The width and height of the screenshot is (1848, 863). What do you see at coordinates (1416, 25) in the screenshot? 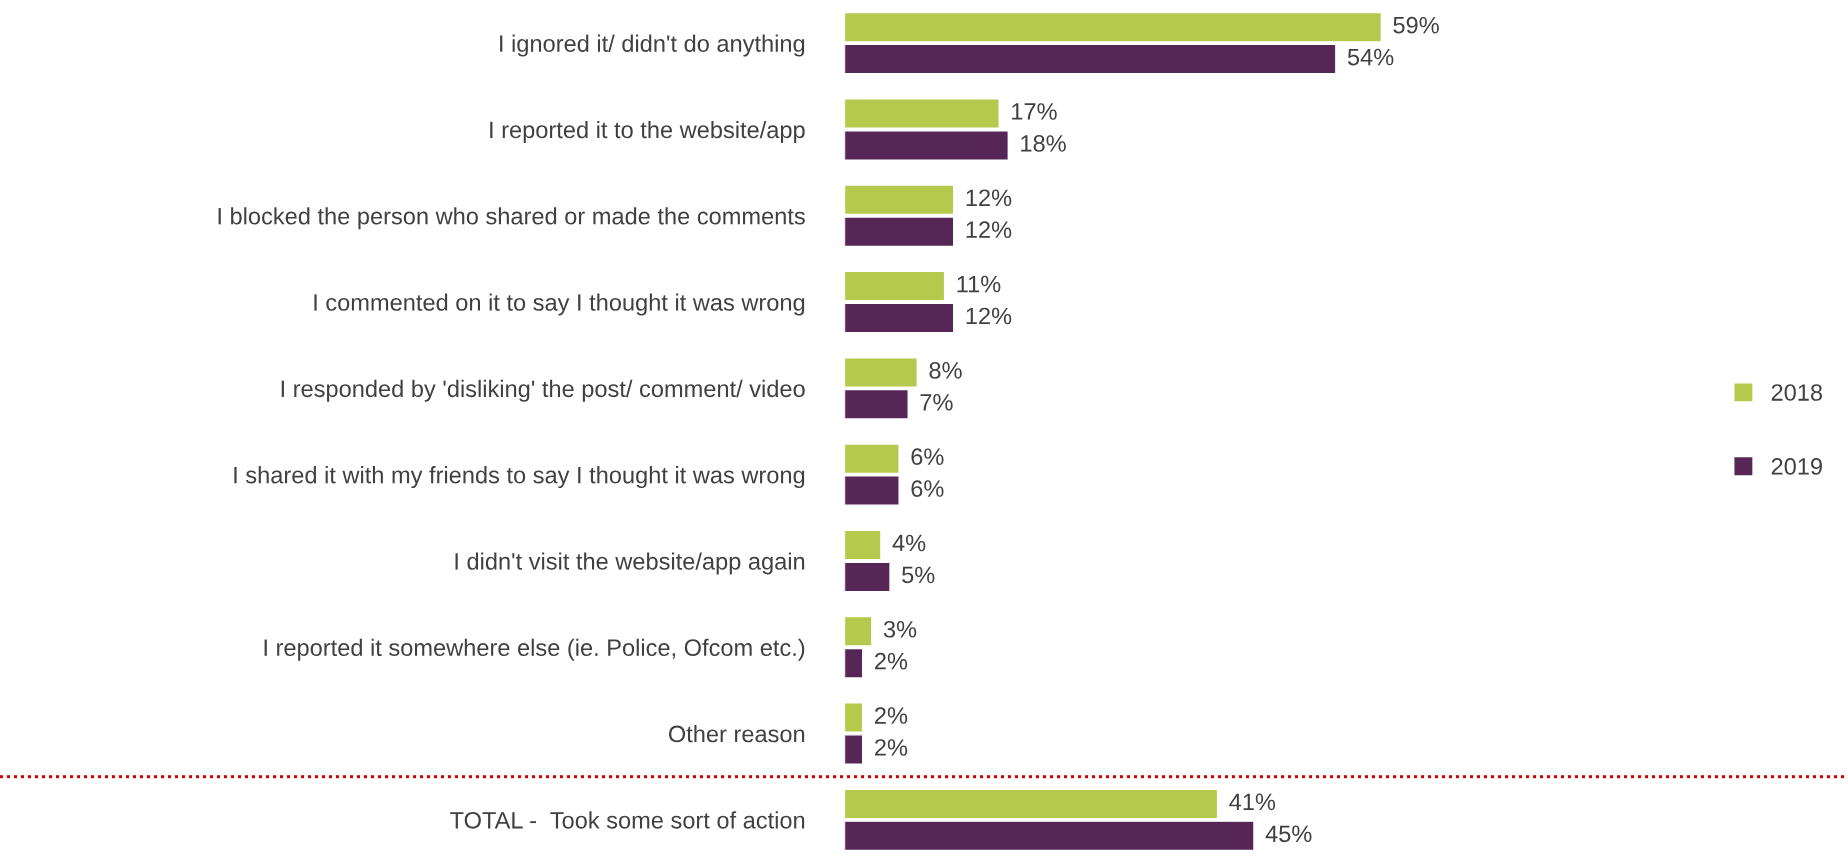
I see `data-label: 59%` at bounding box center [1416, 25].